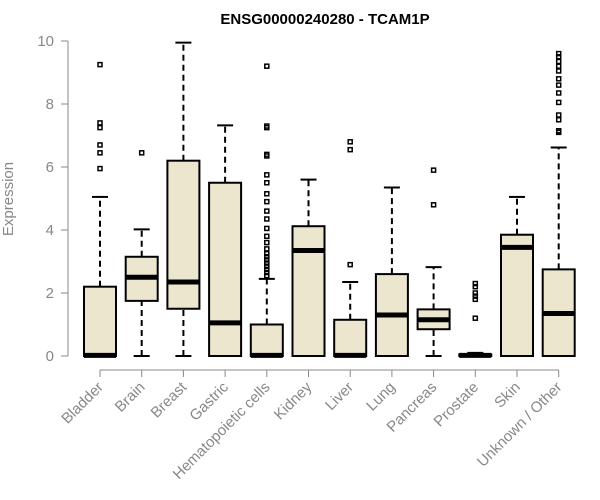  Describe the element at coordinates (50, 104) in the screenshot. I see `y-tick-label: 8` at that location.